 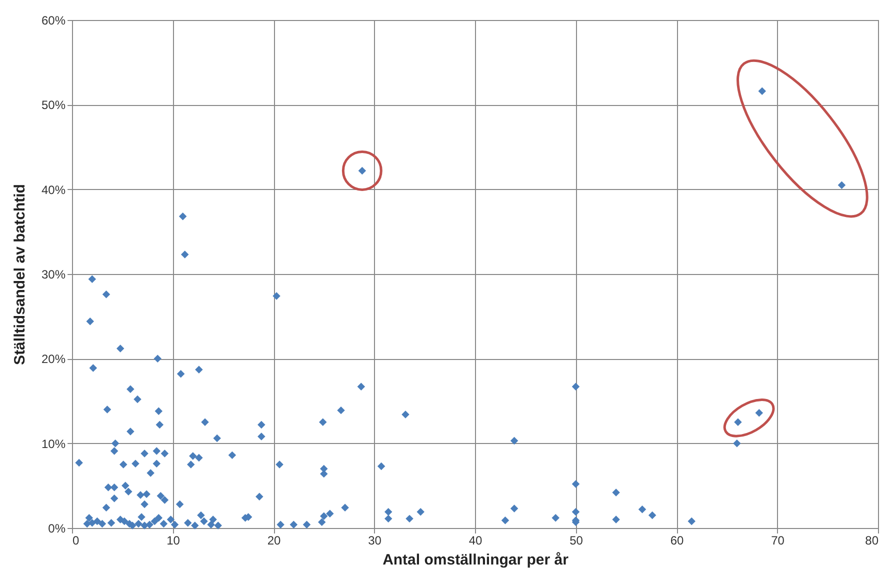 I want to click on x-tick-label: 50, so click(x=577, y=541).